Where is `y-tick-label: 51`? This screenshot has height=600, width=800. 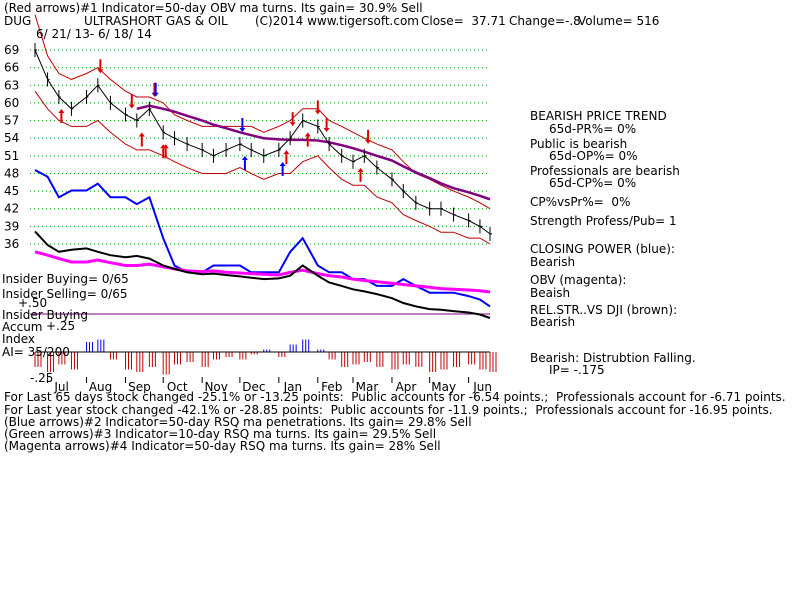 y-tick-label: 51 is located at coordinates (11, 156).